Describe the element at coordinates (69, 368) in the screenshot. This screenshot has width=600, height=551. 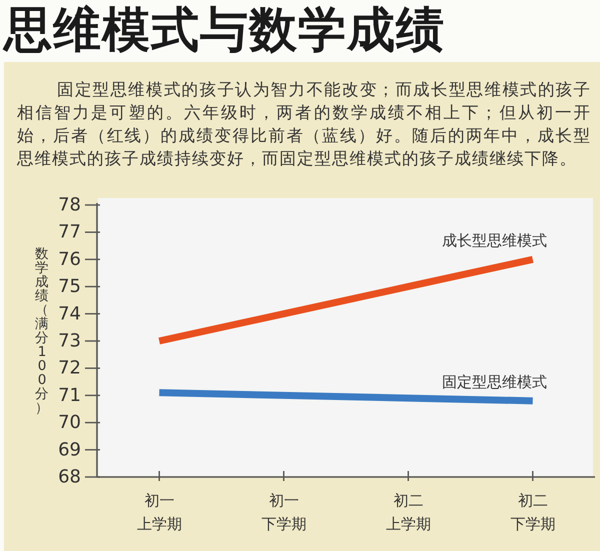
I see `y-tick-label: 72` at that location.